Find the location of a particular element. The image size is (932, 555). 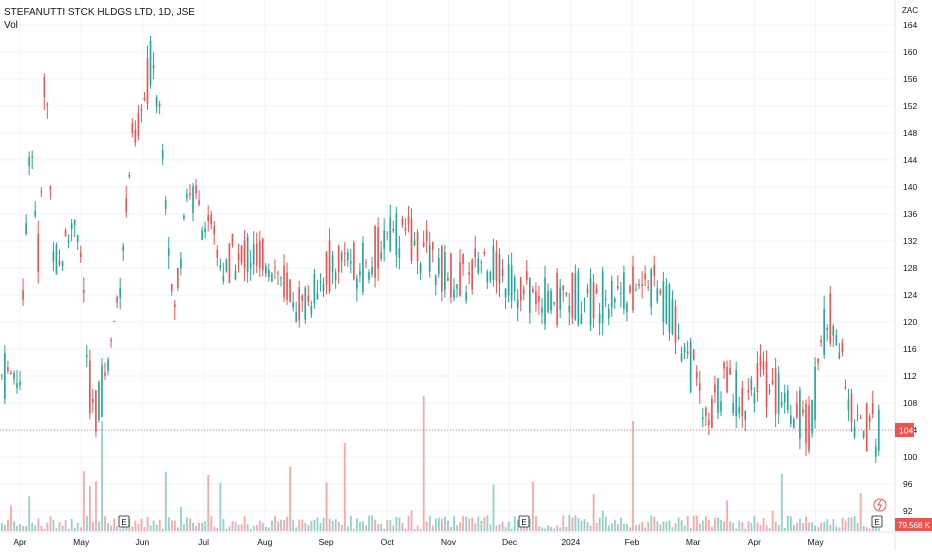

last-volume-label: 79.568 K is located at coordinates (914, 525).